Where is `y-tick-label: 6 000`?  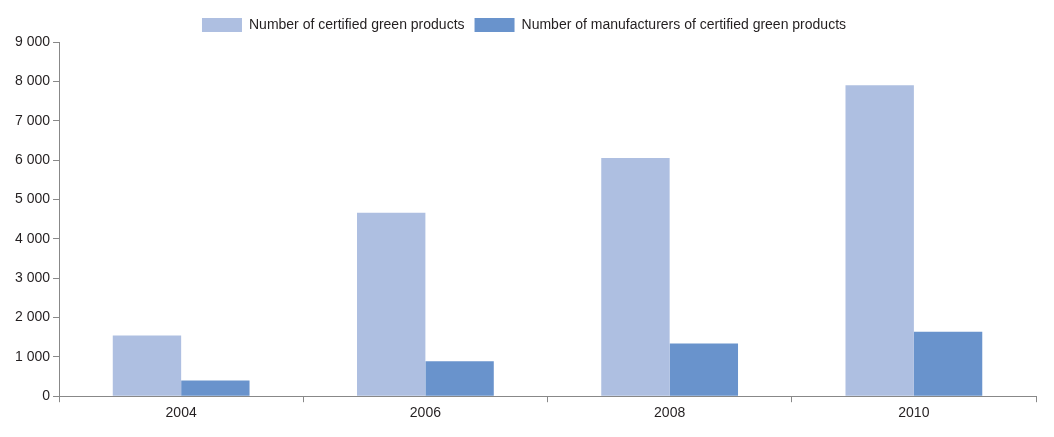 y-tick-label: 6 000 is located at coordinates (32, 158).